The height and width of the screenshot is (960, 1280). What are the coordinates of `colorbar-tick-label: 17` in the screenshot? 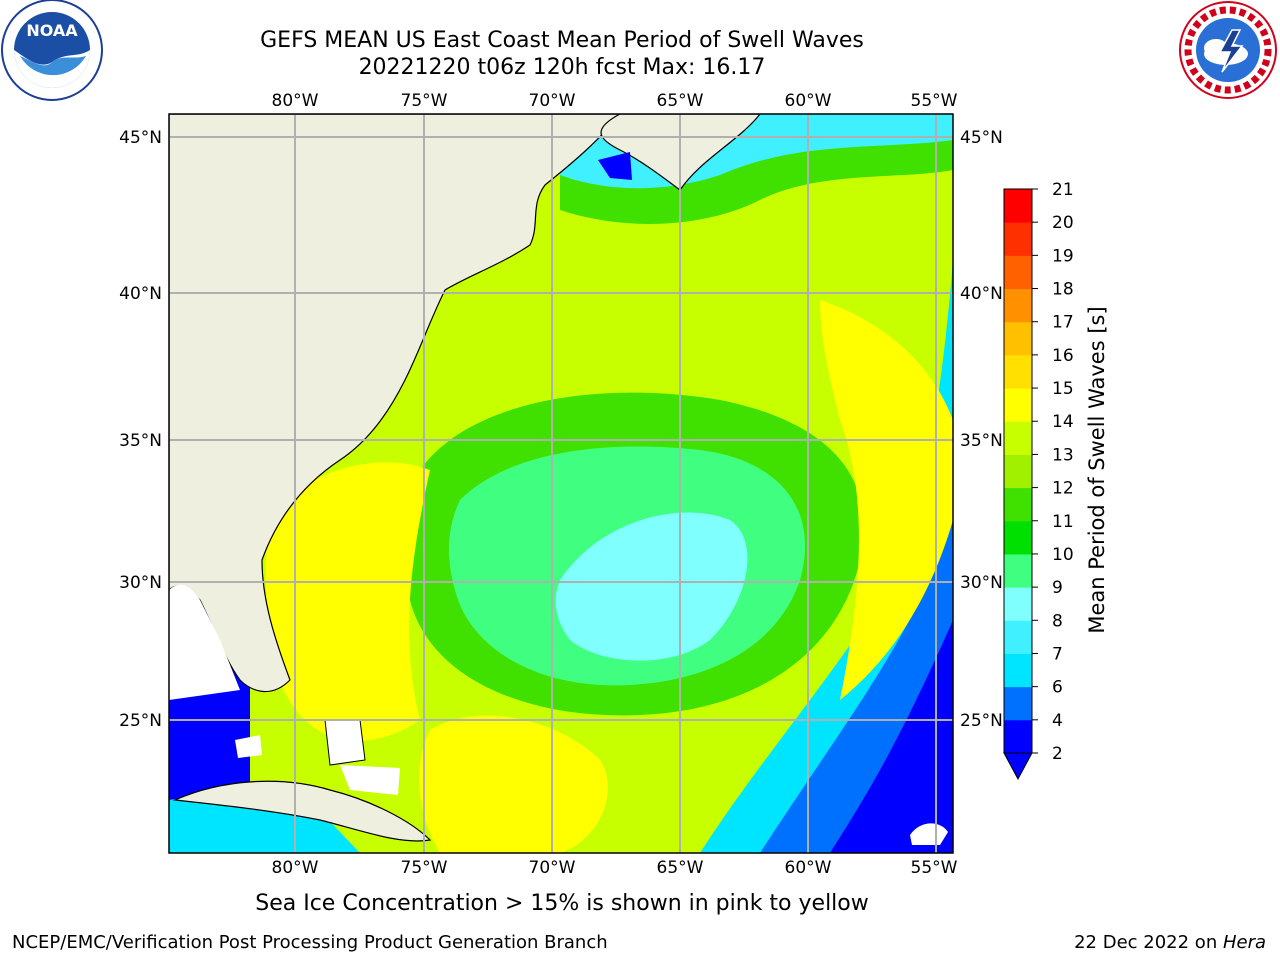 It's located at (1063, 323).